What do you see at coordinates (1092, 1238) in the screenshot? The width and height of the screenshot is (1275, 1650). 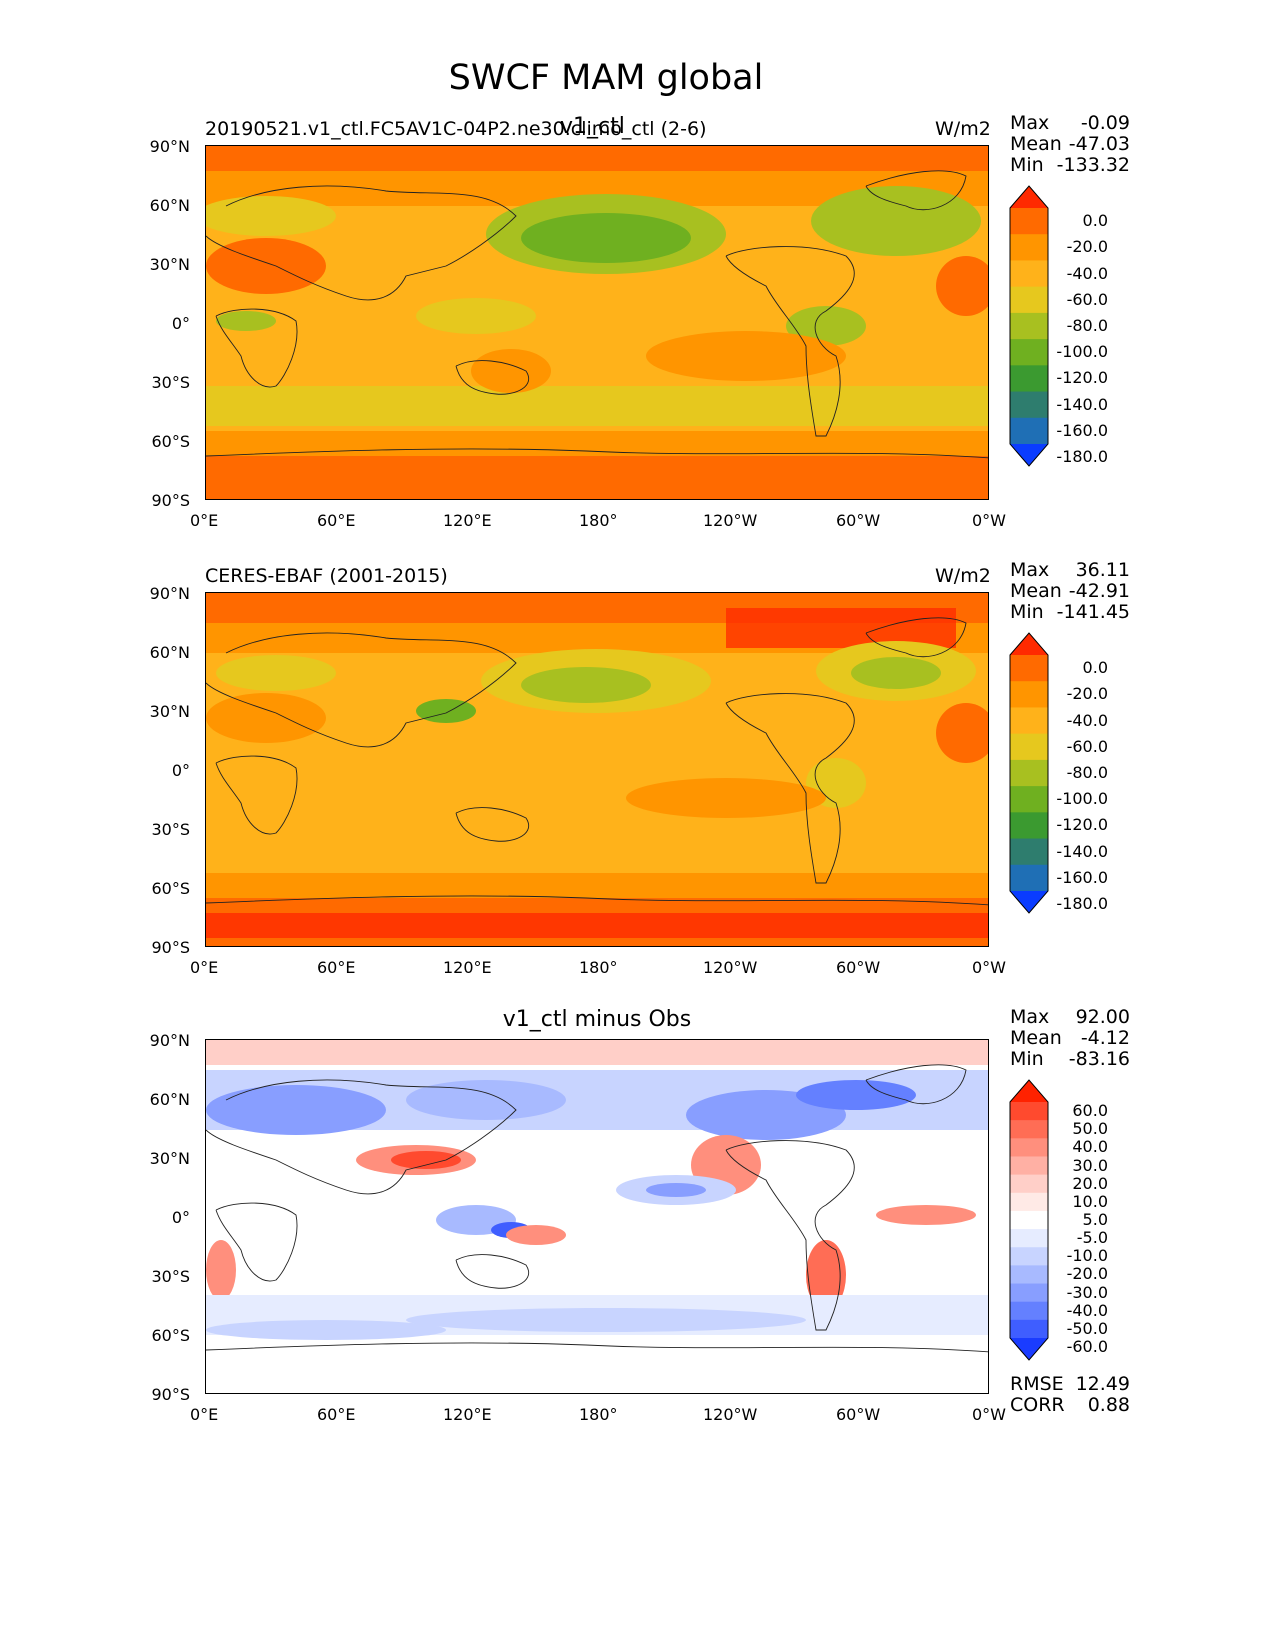 I see `colorbar-tick-label: -5.0` at bounding box center [1092, 1238].